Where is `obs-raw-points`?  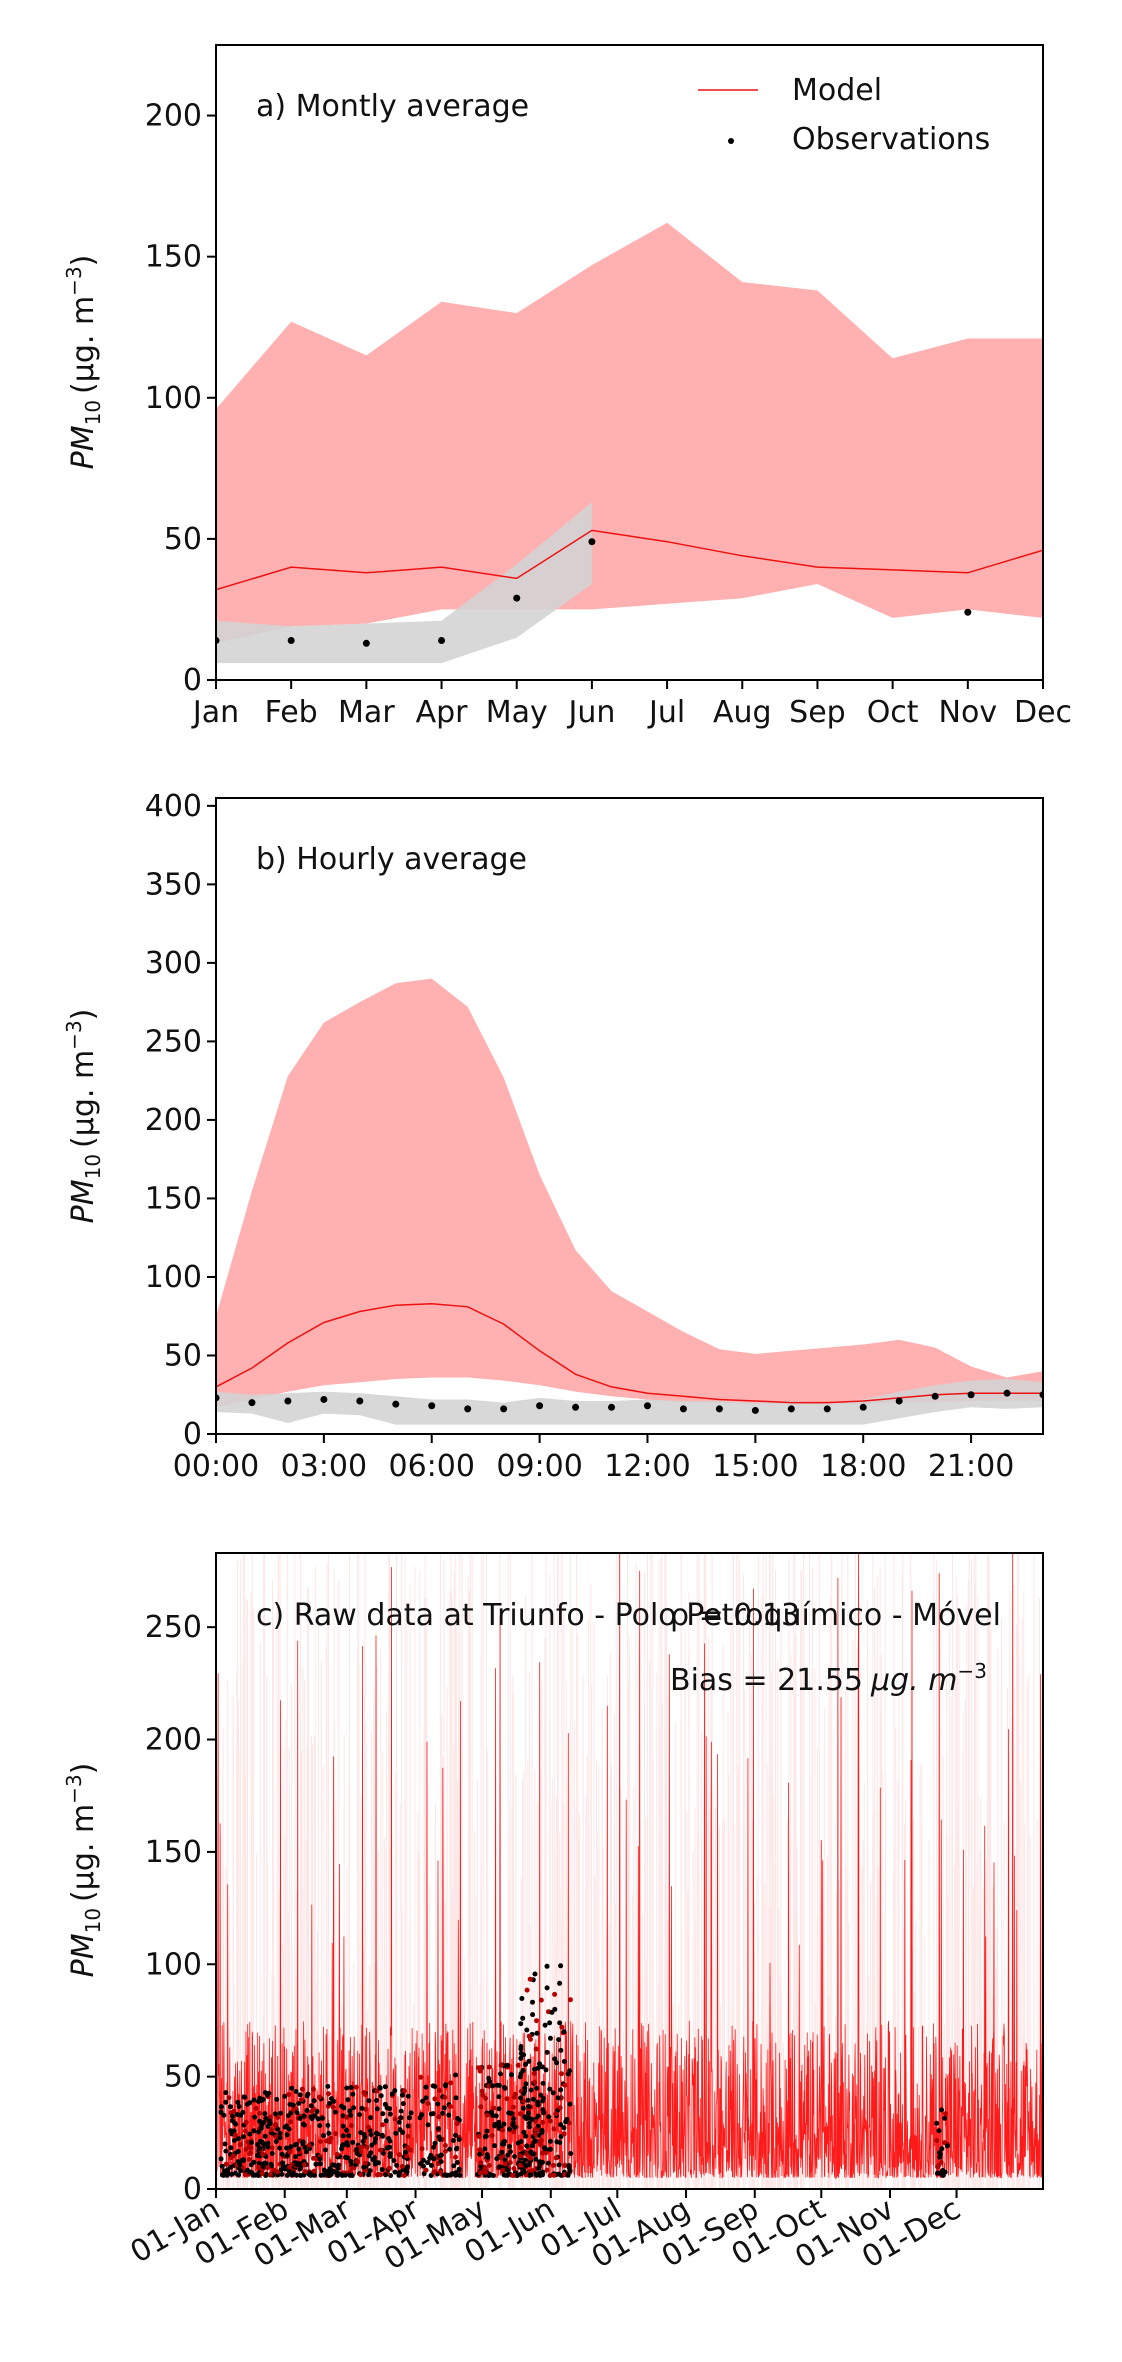
obs-raw-points is located at coordinates (584, 2070).